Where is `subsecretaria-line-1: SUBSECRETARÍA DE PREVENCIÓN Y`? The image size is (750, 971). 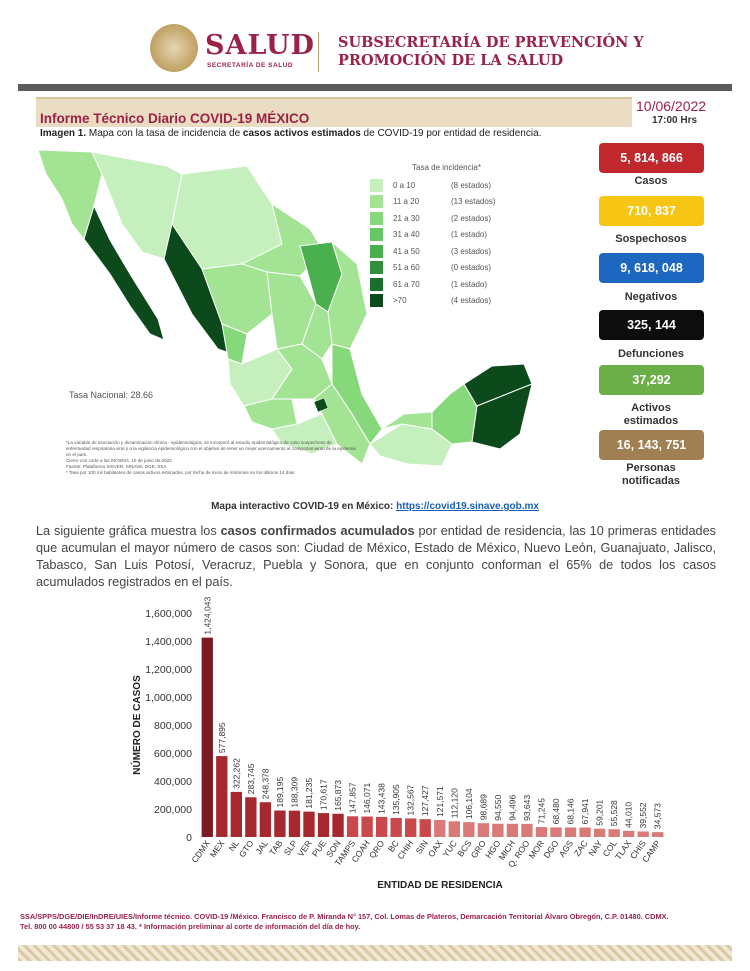
subsecretaria-line-1: SUBSECRETARÍA DE PREVENCIÓN Y is located at coordinates (491, 42).